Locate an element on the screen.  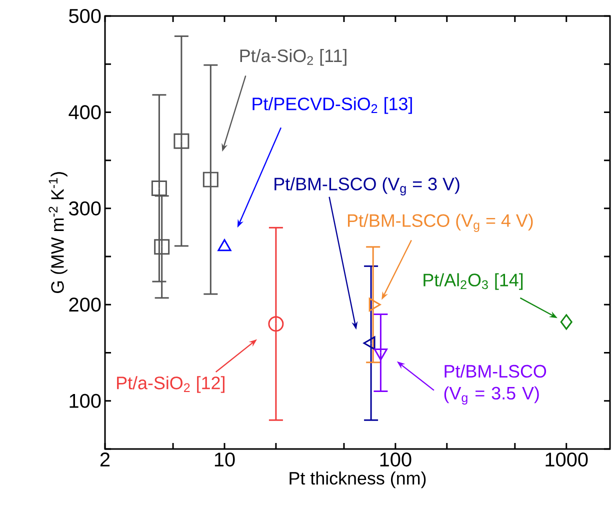
x-tick-label: 2 is located at coordinates (105, 459).